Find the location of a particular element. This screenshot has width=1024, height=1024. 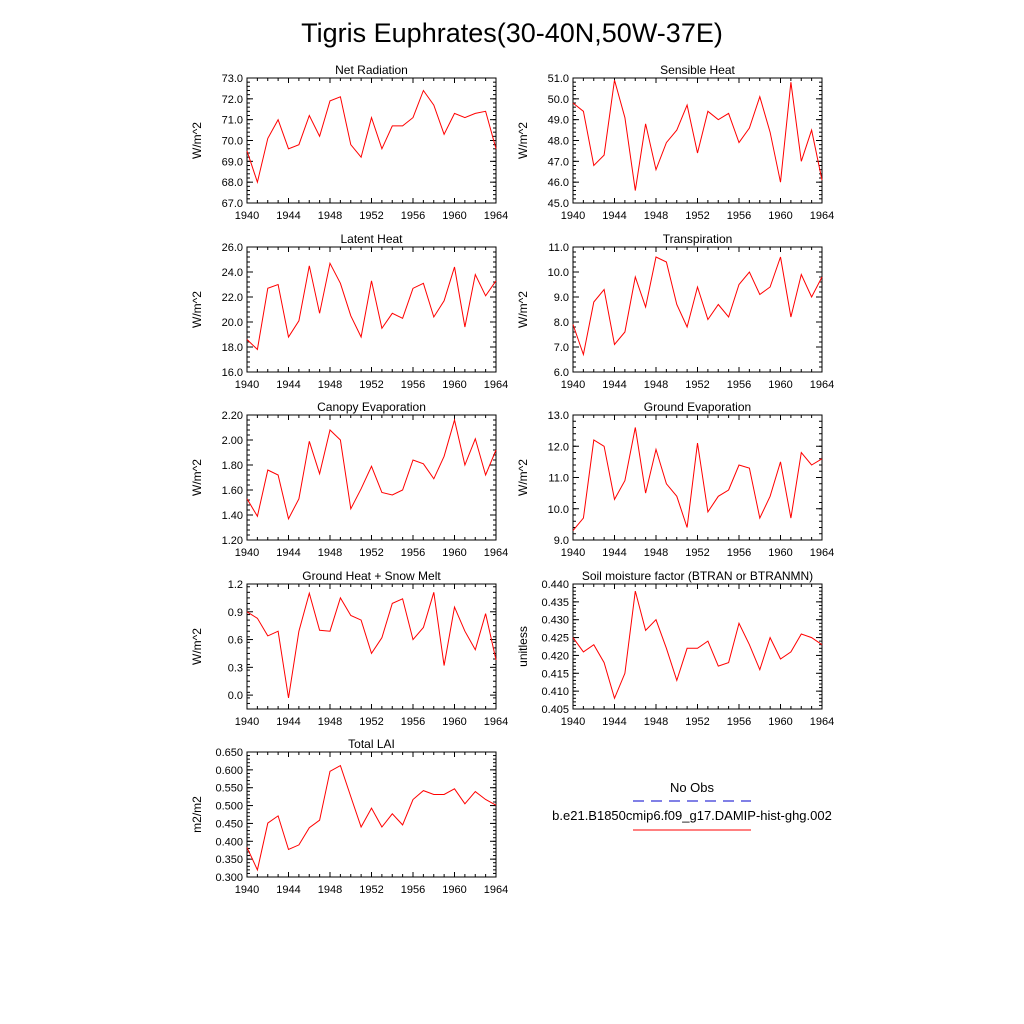

y-tick-label: 22.0 is located at coordinates (232, 298).